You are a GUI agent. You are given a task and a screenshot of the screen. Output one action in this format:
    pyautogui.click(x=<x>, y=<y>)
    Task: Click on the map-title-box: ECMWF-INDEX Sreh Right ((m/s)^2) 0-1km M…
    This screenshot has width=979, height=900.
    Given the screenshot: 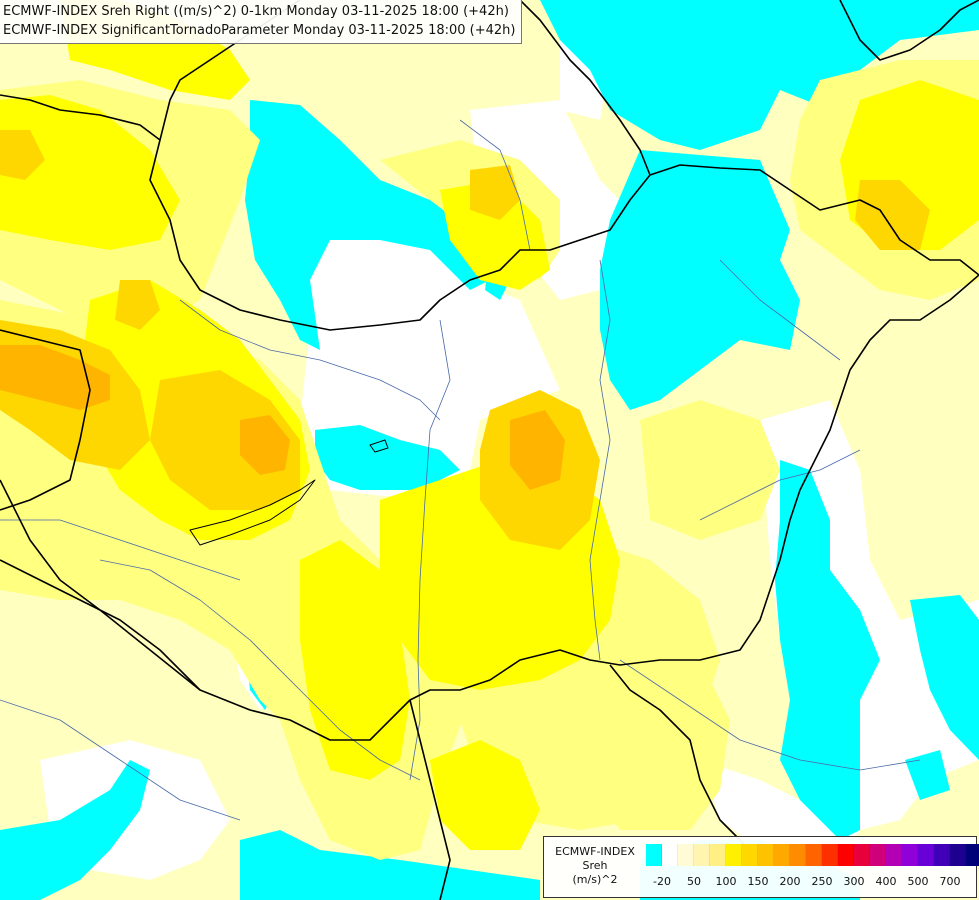 What is the action you would take?
    pyautogui.click(x=261, y=22)
    